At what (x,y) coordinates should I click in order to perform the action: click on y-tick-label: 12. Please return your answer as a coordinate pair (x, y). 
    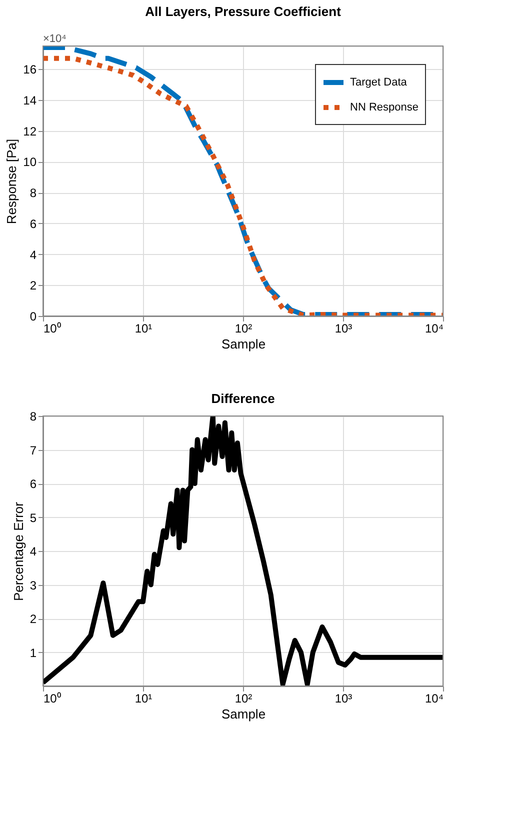
    Looking at the image, I should click on (30, 131).